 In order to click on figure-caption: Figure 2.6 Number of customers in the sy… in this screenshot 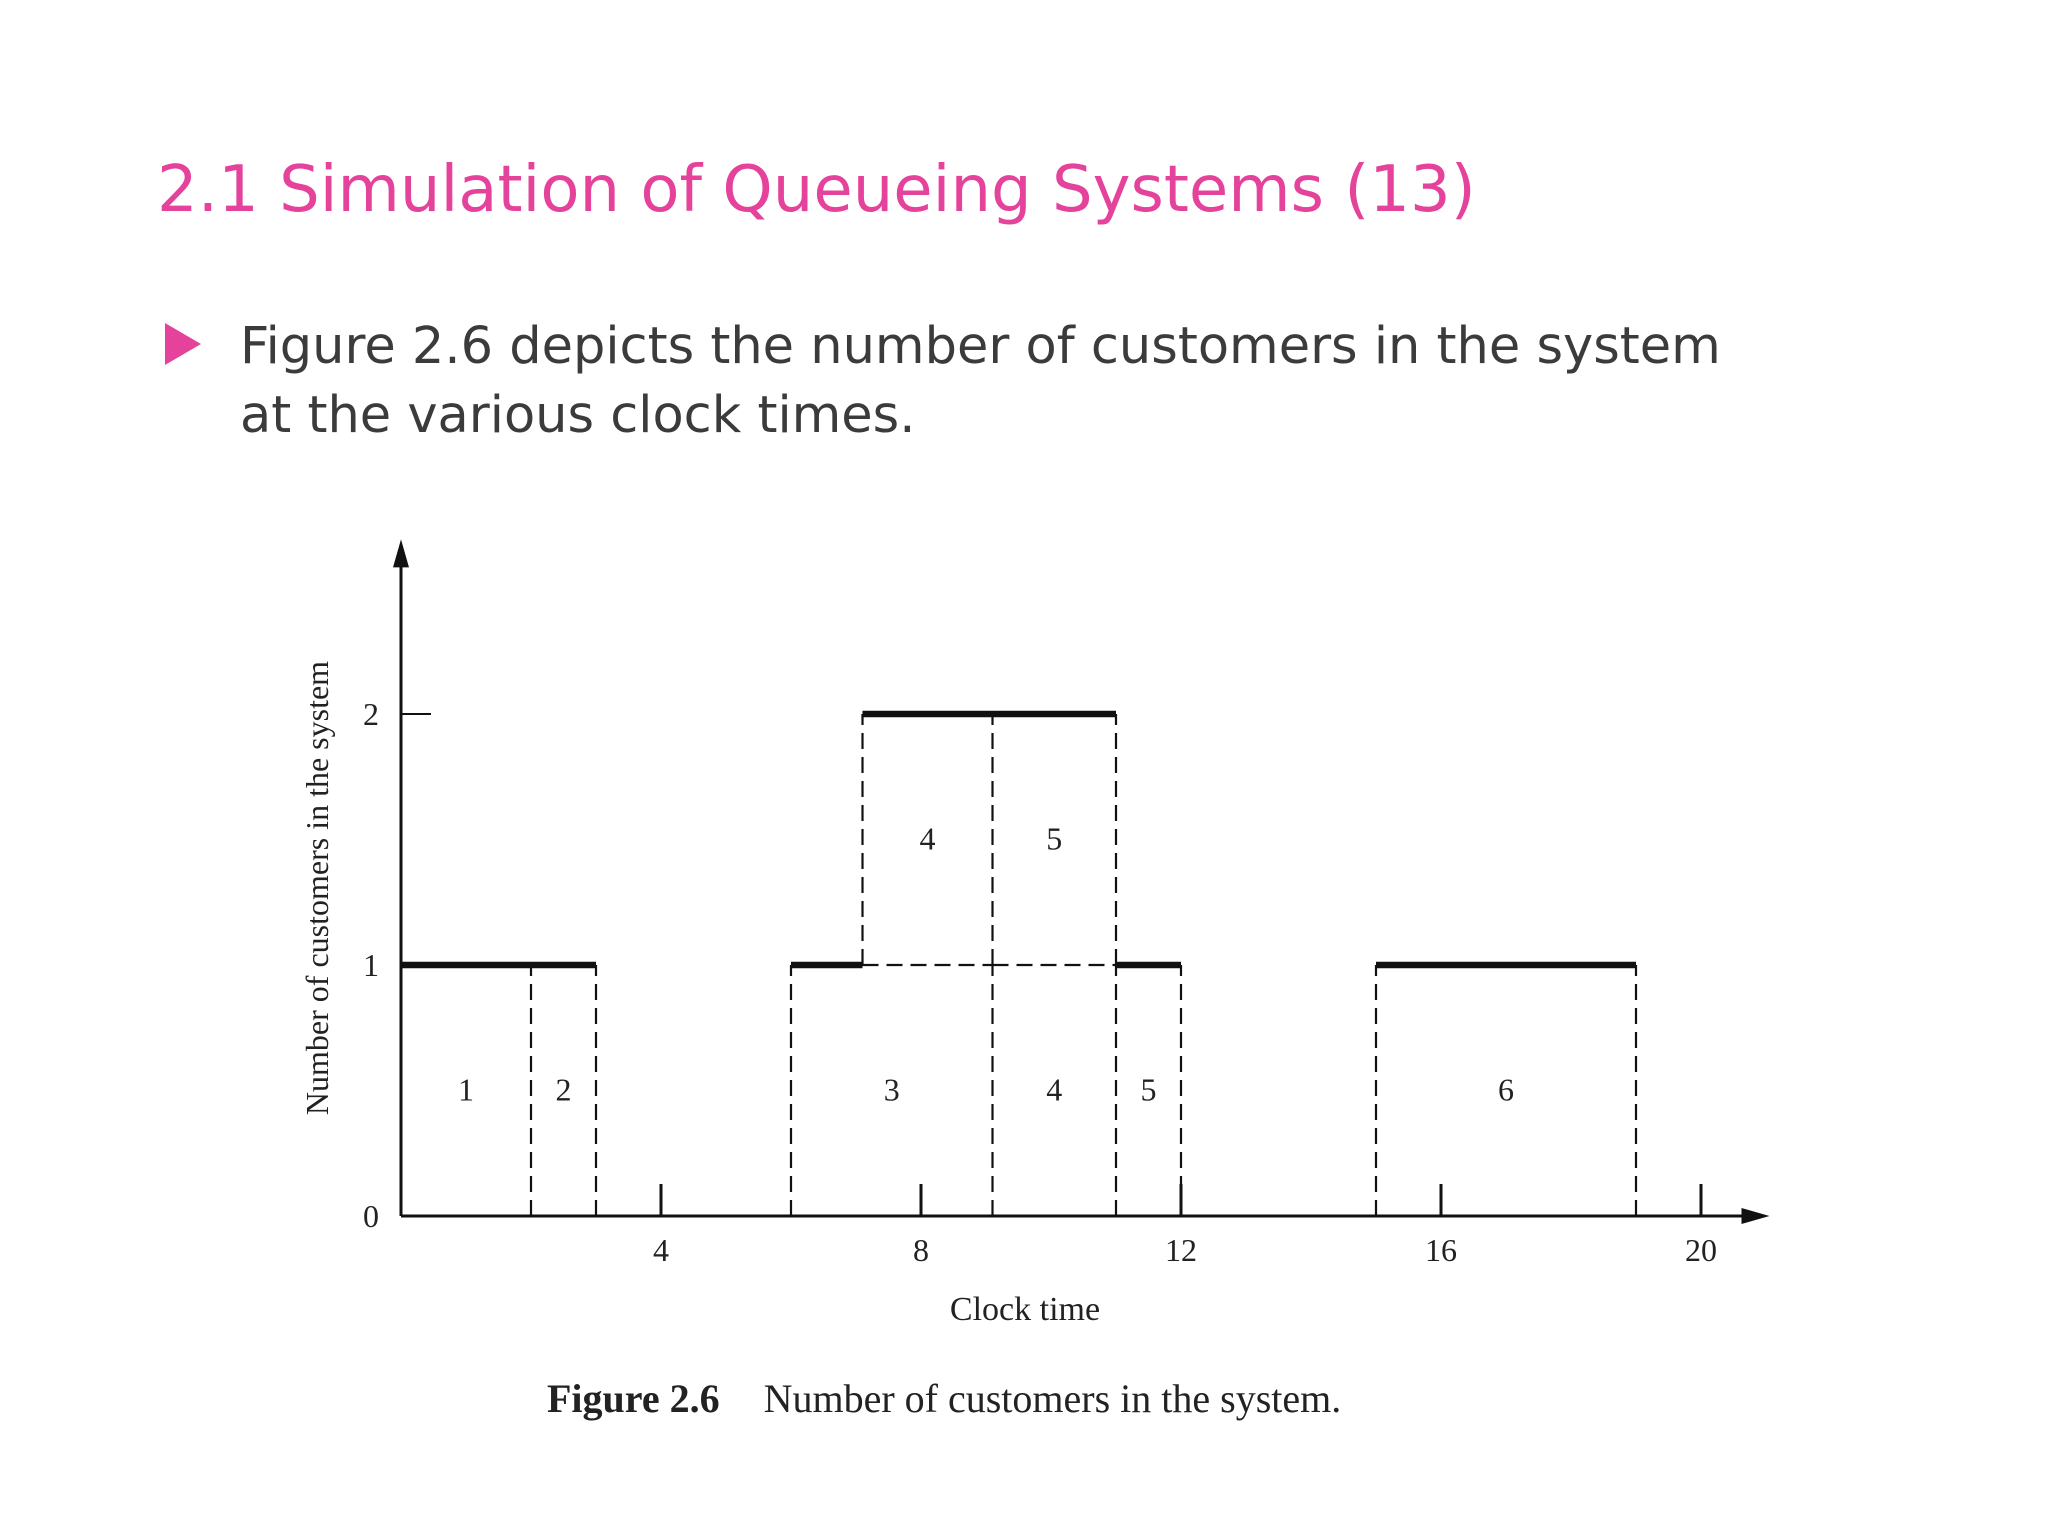, I will do `click(944, 1398)`.